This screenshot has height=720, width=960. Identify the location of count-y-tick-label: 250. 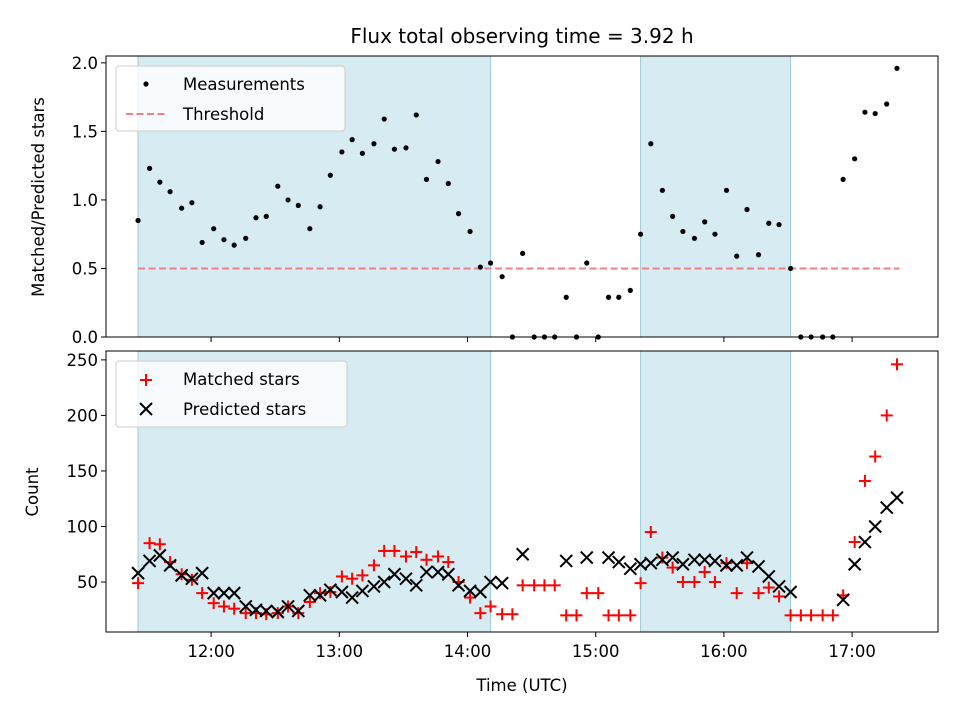
(83, 360).